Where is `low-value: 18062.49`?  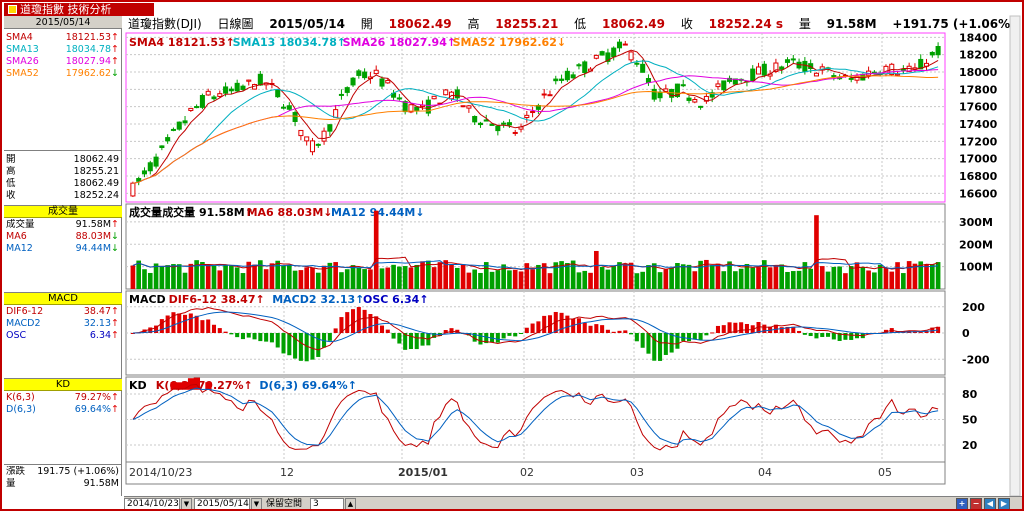 low-value: 18062.49 is located at coordinates (633, 24).